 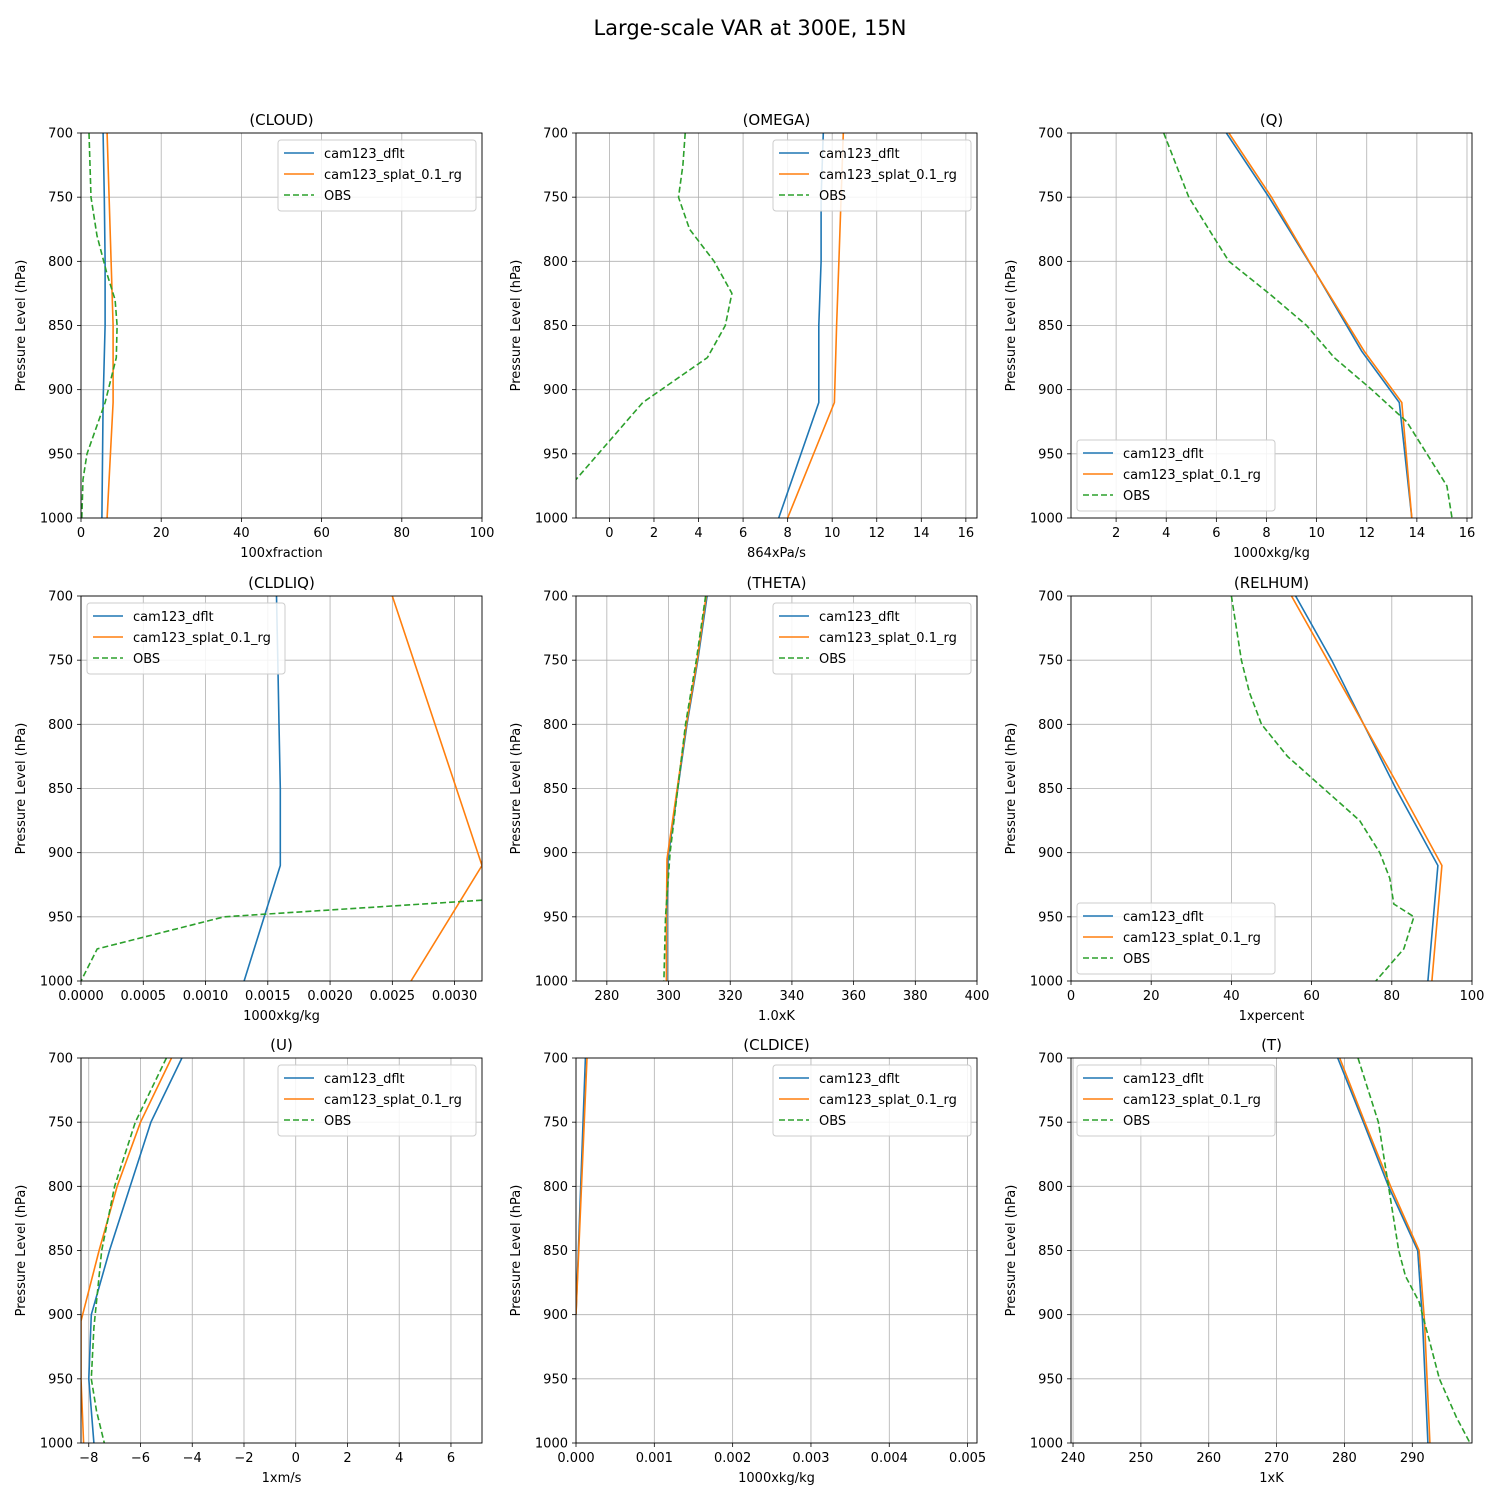 I want to click on x-tick-label: 0.0030, so click(x=455, y=996).